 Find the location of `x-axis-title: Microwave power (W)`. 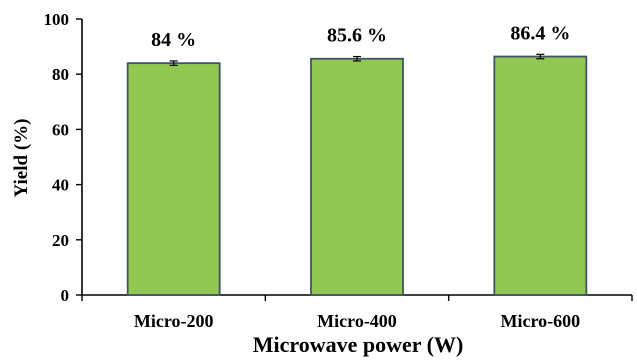

x-axis-title: Microwave power (W) is located at coordinates (358, 344).